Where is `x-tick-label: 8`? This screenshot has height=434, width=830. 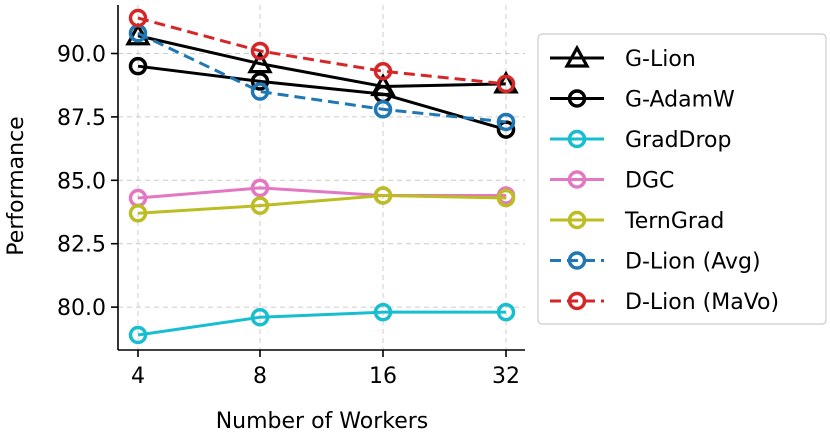
x-tick-label: 8 is located at coordinates (260, 376).